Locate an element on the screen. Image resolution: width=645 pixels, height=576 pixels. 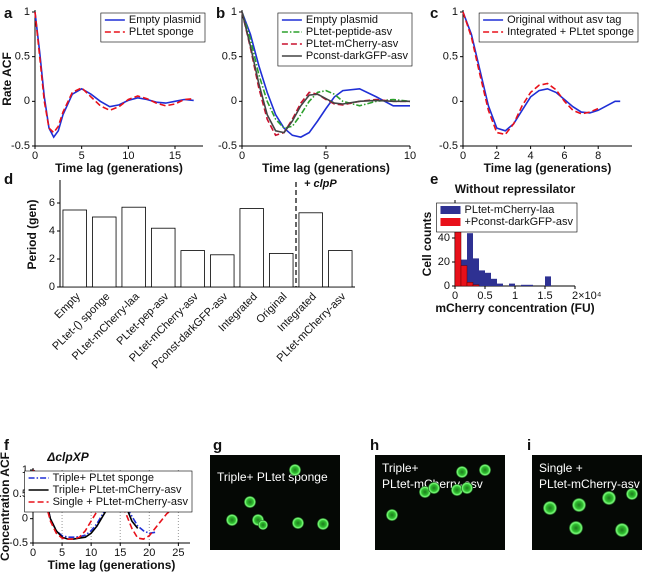
legend-label: Triple+ PLtet sponge is located at coordinates (103, 478).